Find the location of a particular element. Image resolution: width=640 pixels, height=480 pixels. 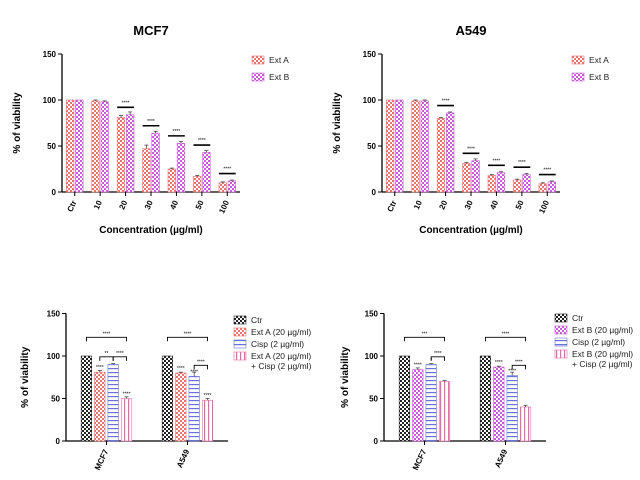

x-tick-label: 40 is located at coordinates (494, 205).